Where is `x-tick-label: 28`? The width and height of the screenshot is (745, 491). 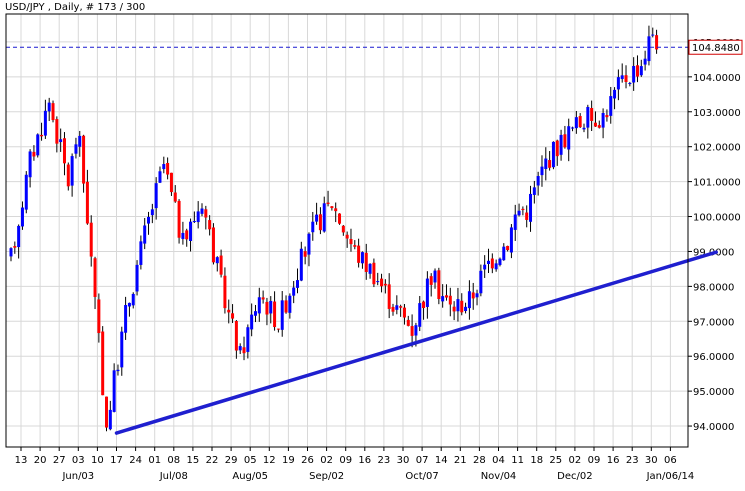
x-tick-label: 28 is located at coordinates (479, 460).